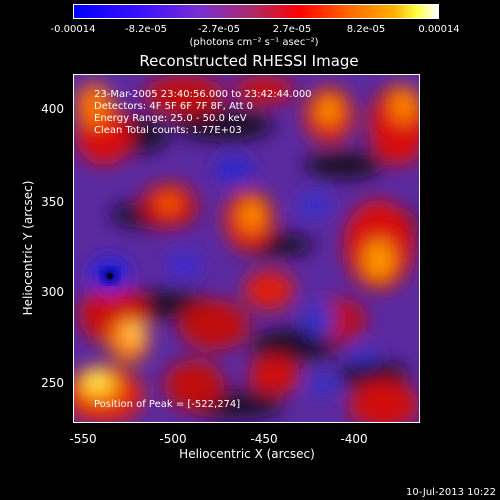 This screenshot has height=500, width=500. What do you see at coordinates (247, 454) in the screenshot?
I see `x-axis-title: Heliocentric X (arcsec)` at bounding box center [247, 454].